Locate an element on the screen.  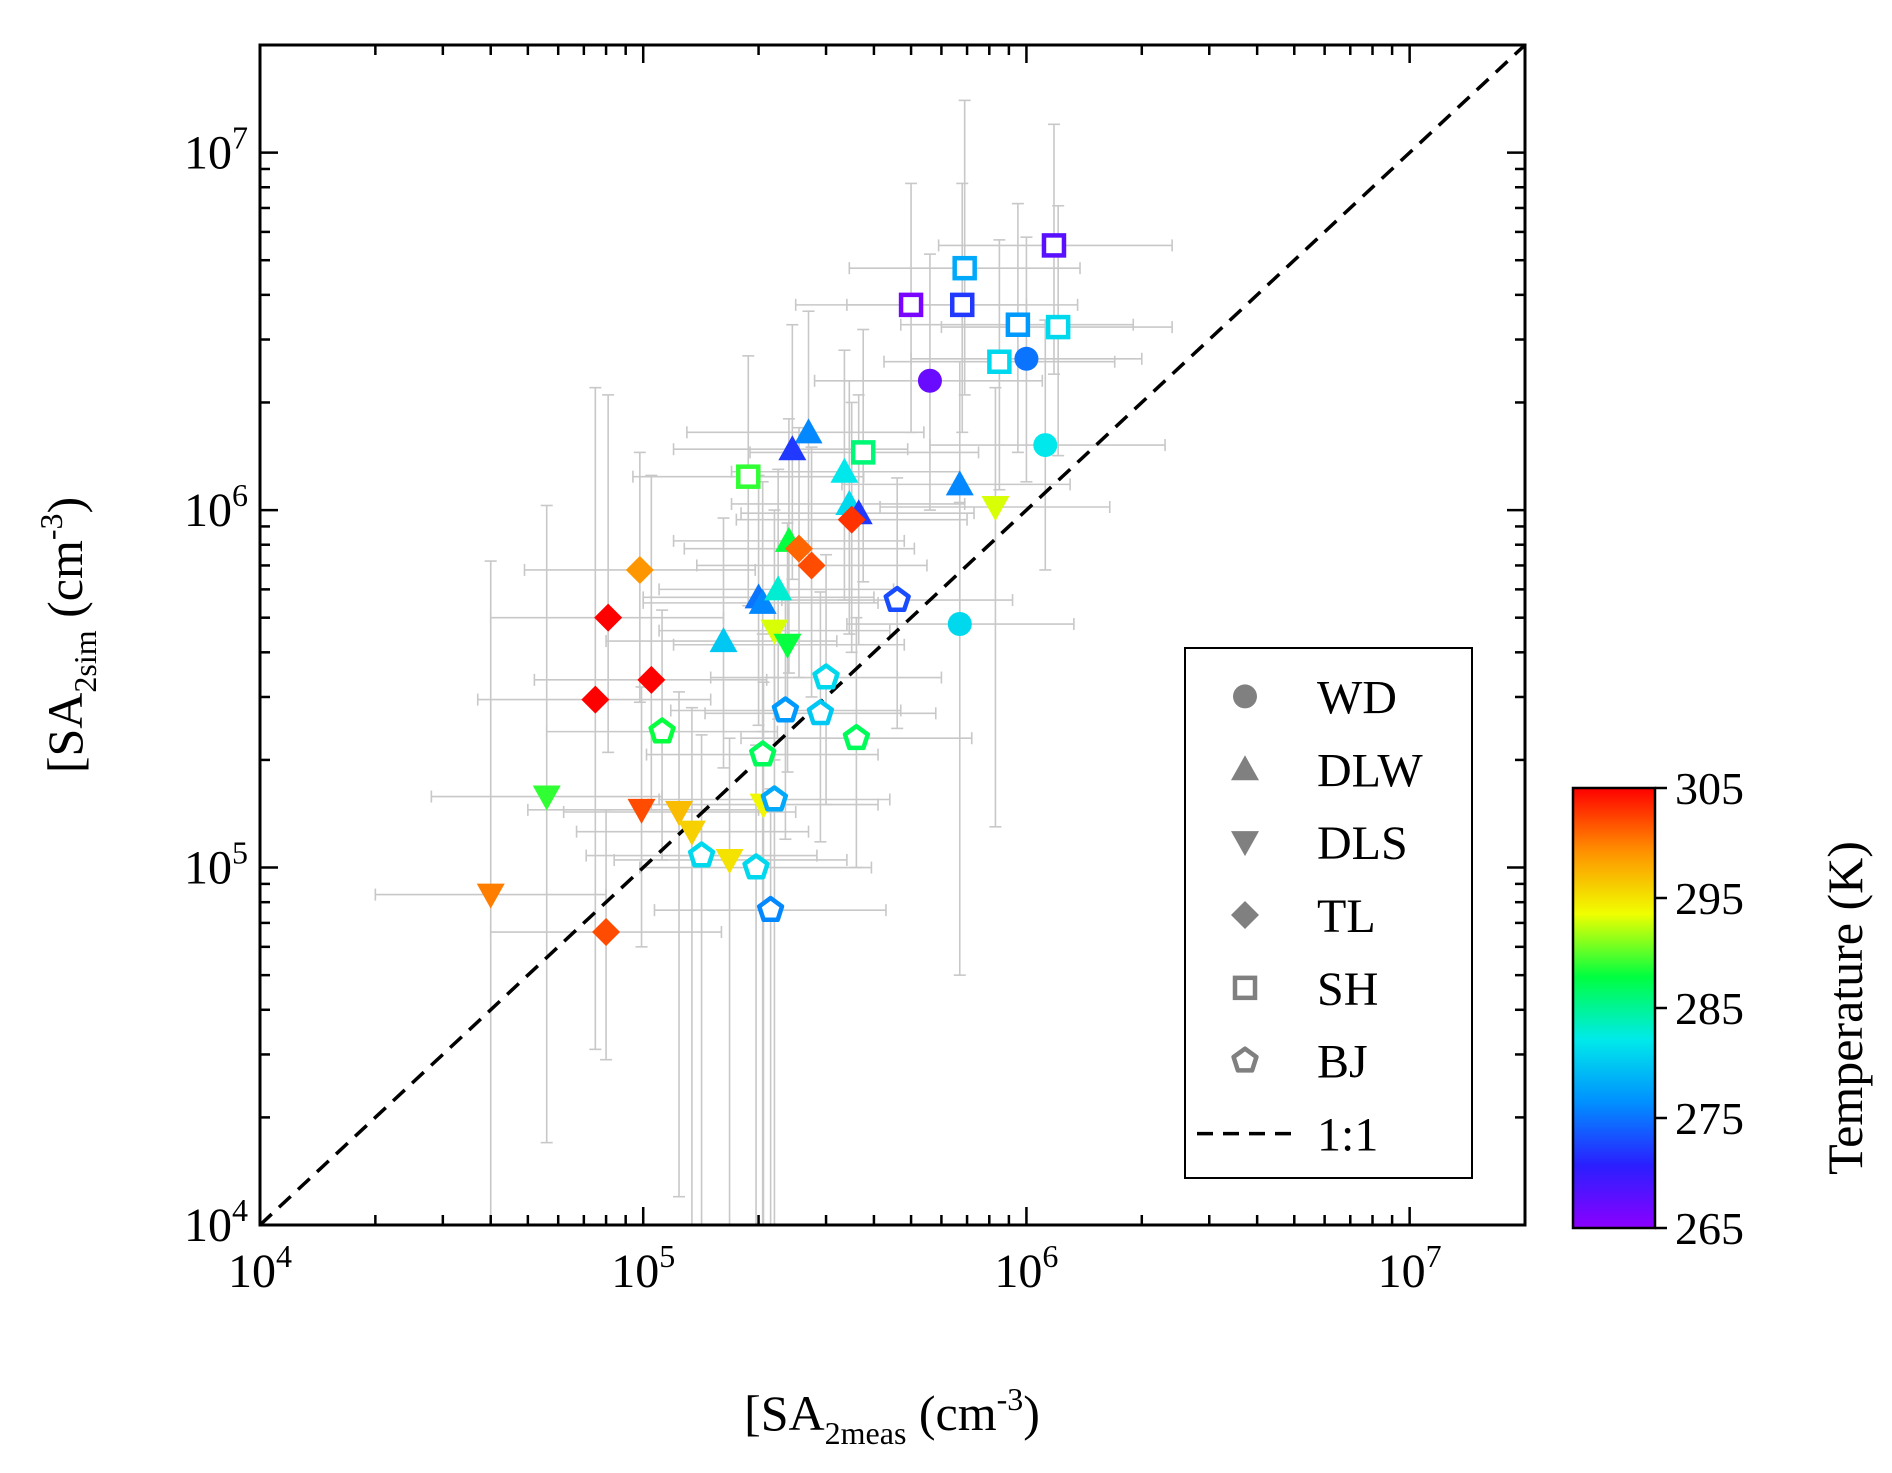
legend-marker-diamond is located at coordinates (1245, 915).